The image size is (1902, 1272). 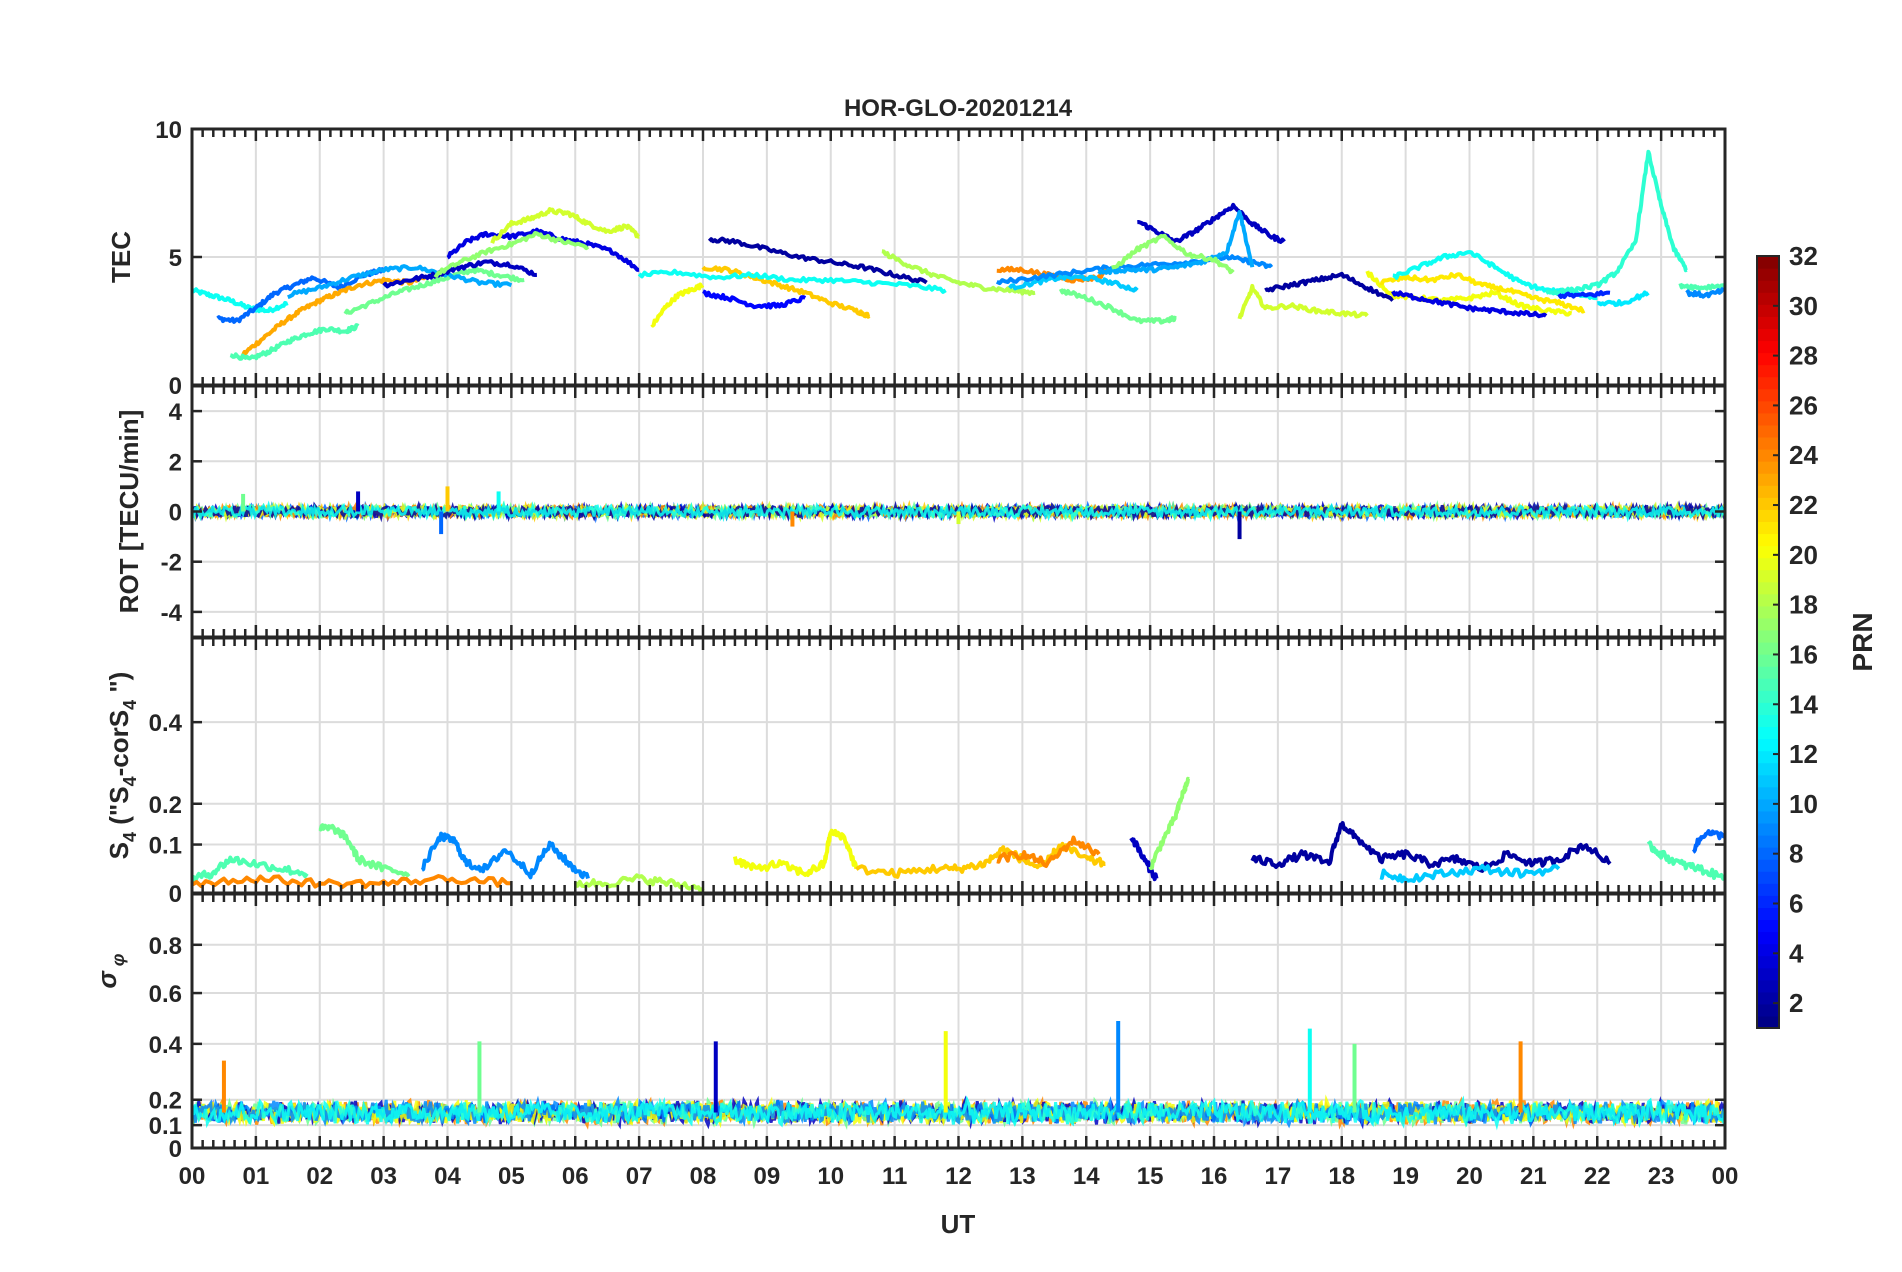 I want to click on y-tick-label: -2, so click(x=171, y=563).